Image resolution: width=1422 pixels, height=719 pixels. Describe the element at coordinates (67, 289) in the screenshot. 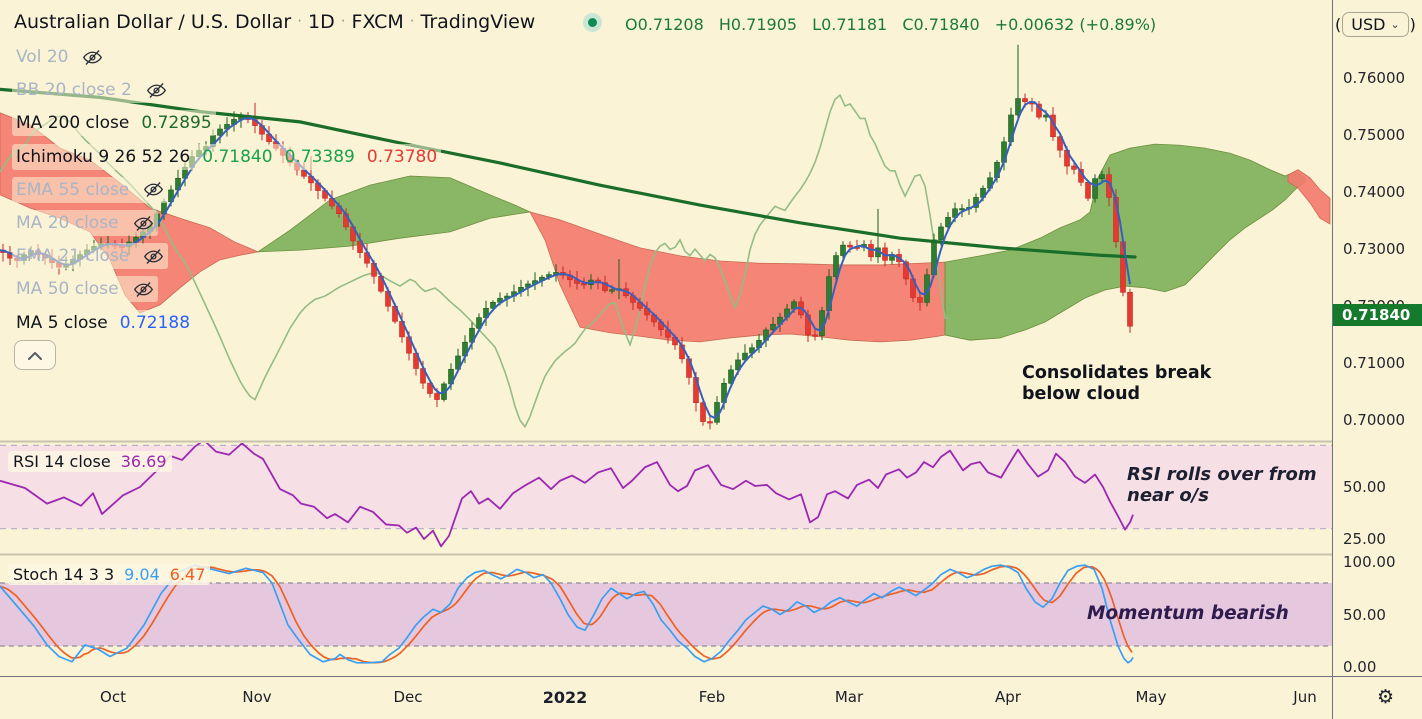

I see `legend-label: MA 50 close` at that location.